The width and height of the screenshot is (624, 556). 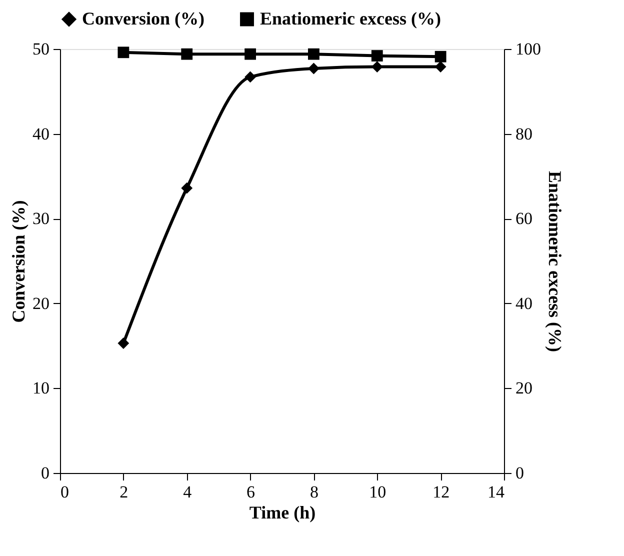 What do you see at coordinates (496, 492) in the screenshot?
I see `x-tick-label: 14` at bounding box center [496, 492].